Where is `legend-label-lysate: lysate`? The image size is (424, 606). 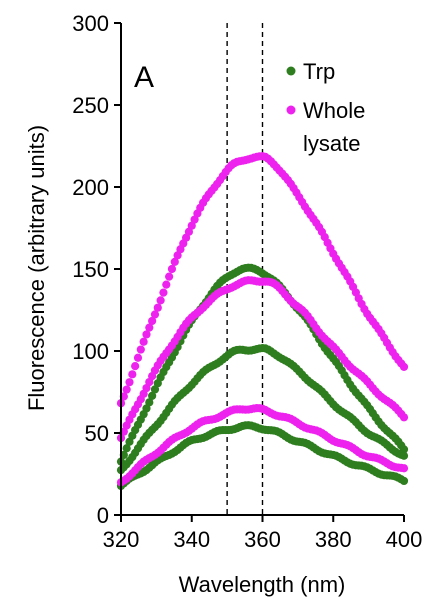 legend-label-lysate: lysate is located at coordinates (331, 143).